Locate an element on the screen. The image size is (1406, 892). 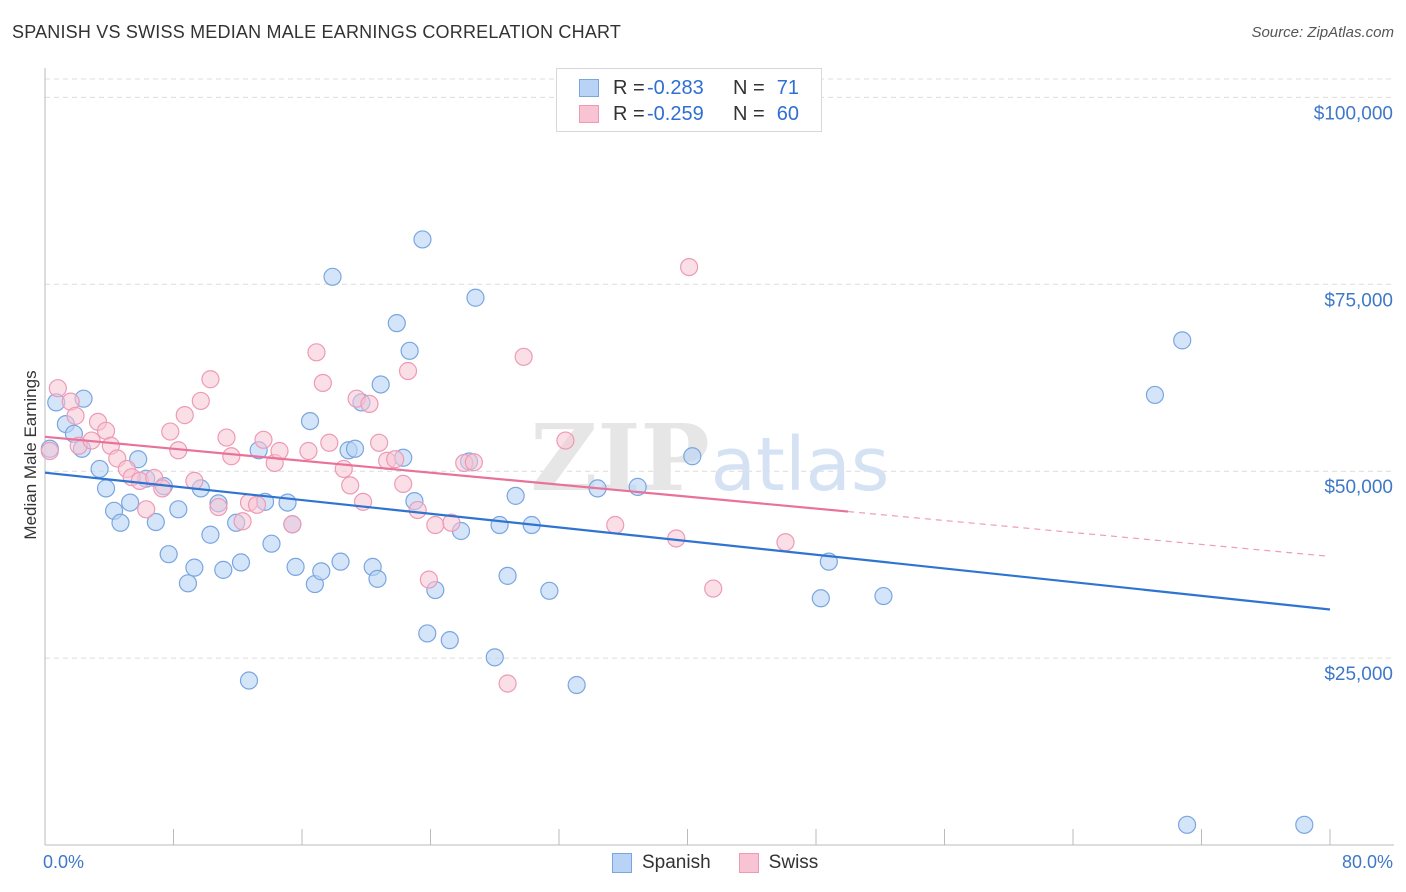
x-tick-labels: 0.0% 80.0% is located at coordinates (718, 862).